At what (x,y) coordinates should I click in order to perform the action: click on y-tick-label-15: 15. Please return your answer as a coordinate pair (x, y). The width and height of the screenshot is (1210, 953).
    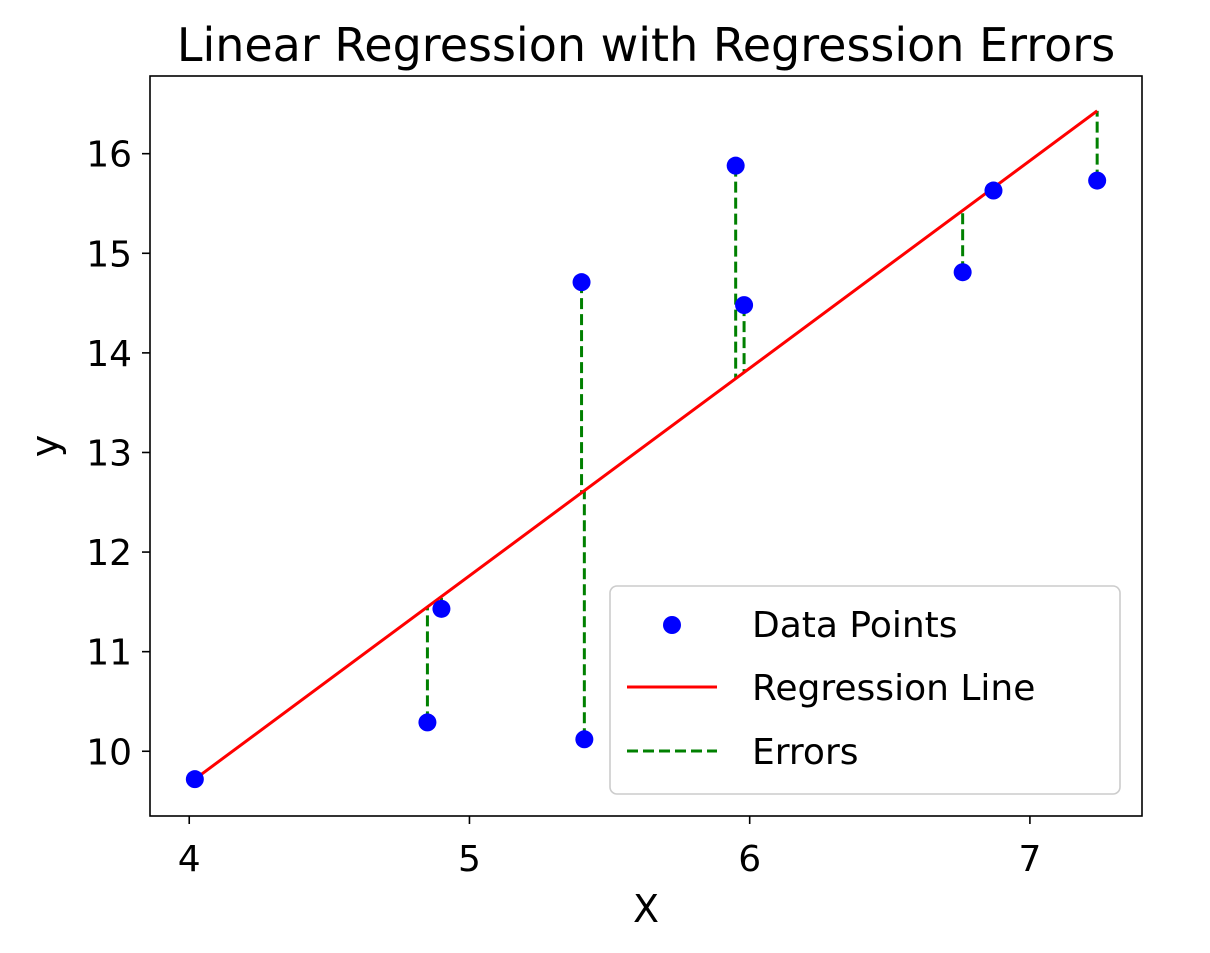
    Looking at the image, I should click on (109, 254).